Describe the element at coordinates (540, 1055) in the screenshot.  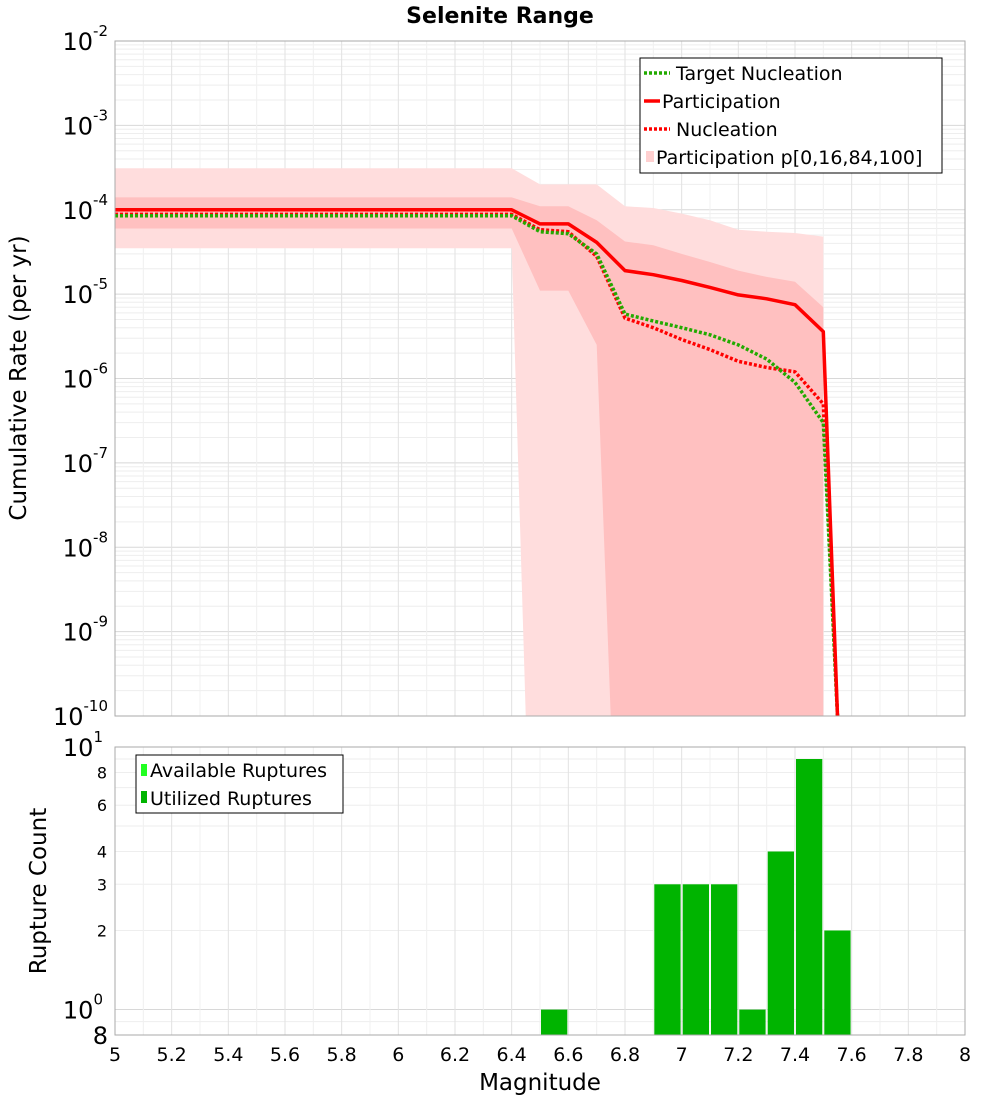
I see `x-tick-labels: 5 5.2 5.4 5.6 5.8 6 6.2 6.4 6.6 6.8 7 7.2 7.4 7.6 7.8 8` at that location.